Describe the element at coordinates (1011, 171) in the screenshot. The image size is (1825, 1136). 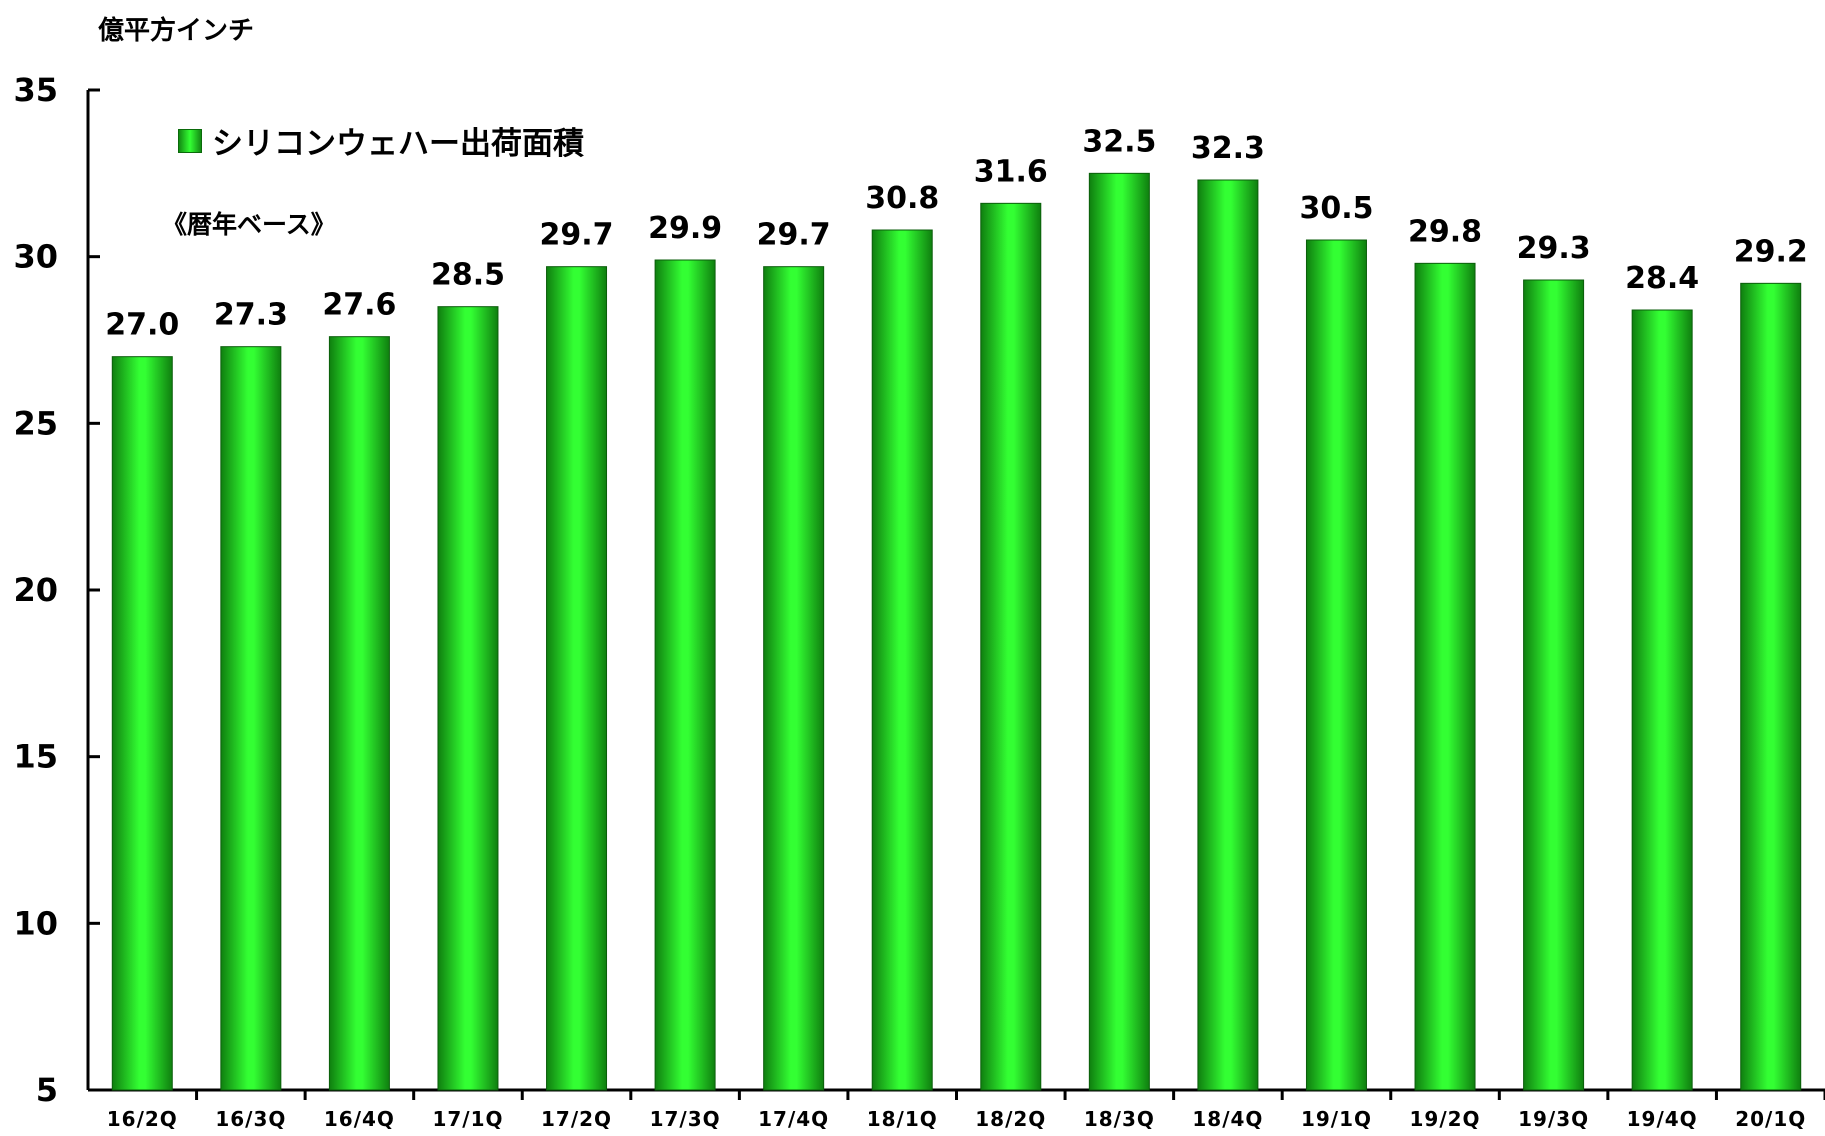
I see `data-label: 31.6` at that location.